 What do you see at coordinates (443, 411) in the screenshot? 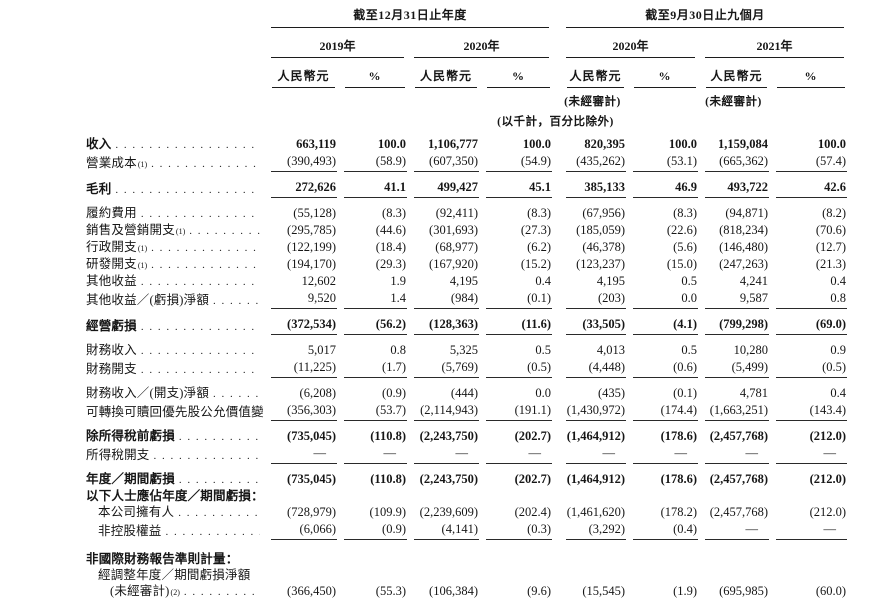
I see `amount-cell: (2,114,943)` at bounding box center [443, 411].